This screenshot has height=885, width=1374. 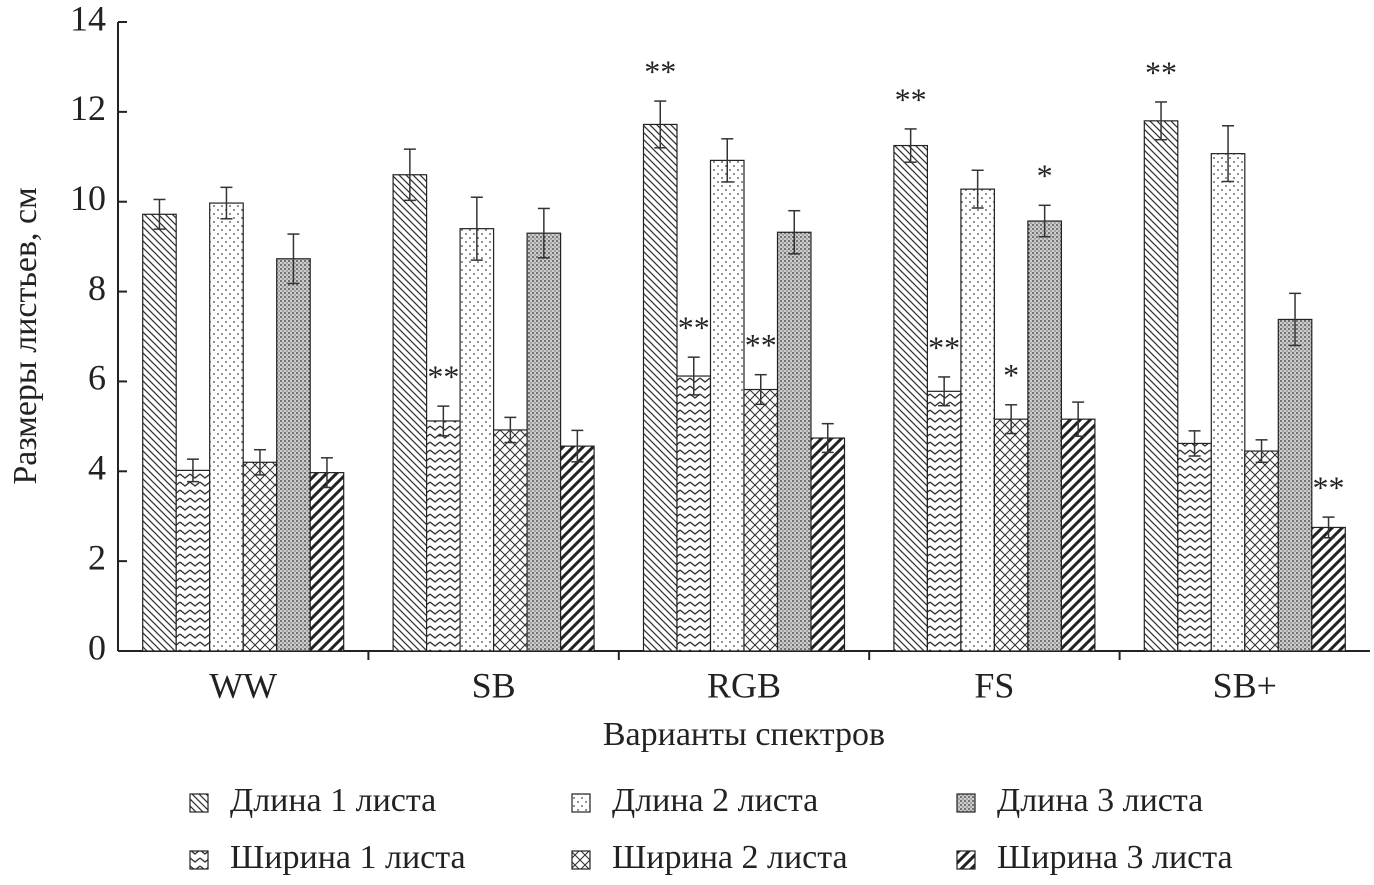 I want to click on y-tick-label: 6, so click(x=97, y=378).